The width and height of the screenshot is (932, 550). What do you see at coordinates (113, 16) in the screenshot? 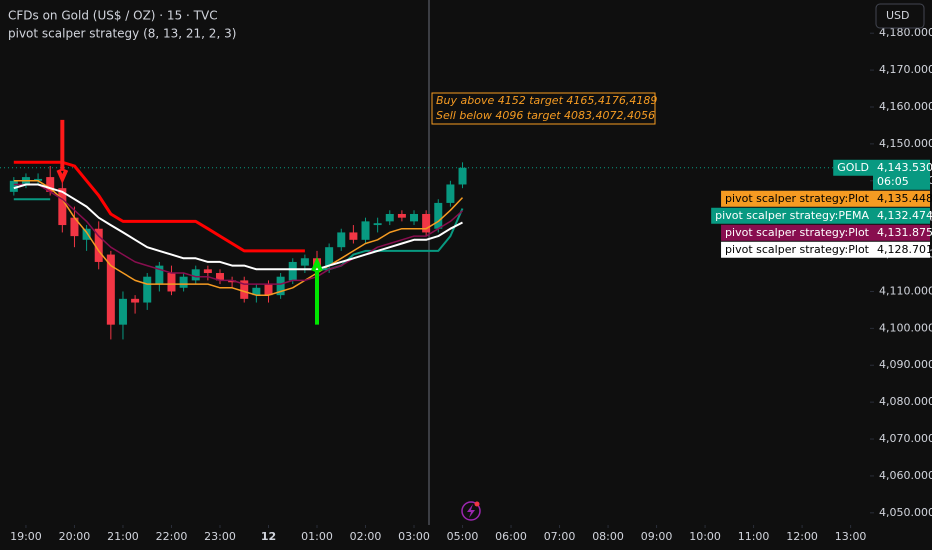
I see `chart-title: CFDs on Gold (US$ / OZ) · 15 · TVC` at bounding box center [113, 16].